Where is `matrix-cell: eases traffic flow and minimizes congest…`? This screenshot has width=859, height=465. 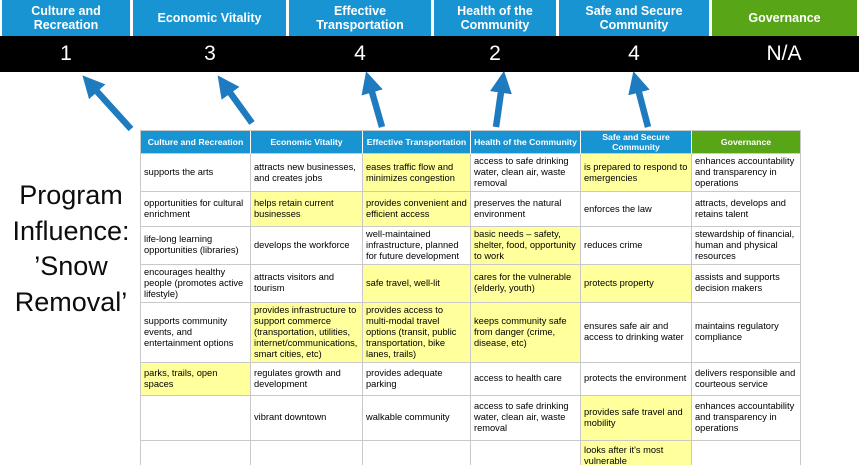
matrix-cell: eases traffic flow and minimizes congest… is located at coordinates (417, 173).